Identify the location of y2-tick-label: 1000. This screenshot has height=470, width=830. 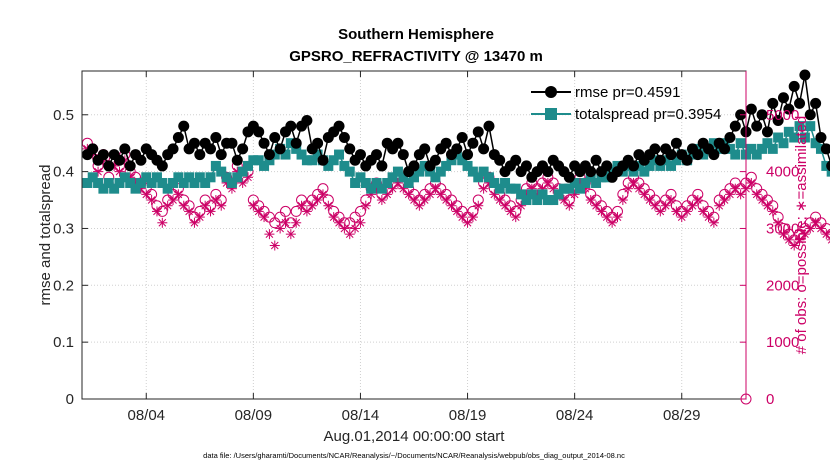
(782, 342).